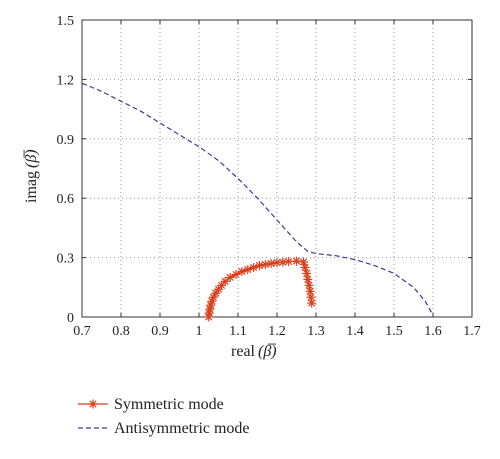 This screenshot has height=459, width=500. I want to click on x-tick-label: 1.7, so click(472, 331).